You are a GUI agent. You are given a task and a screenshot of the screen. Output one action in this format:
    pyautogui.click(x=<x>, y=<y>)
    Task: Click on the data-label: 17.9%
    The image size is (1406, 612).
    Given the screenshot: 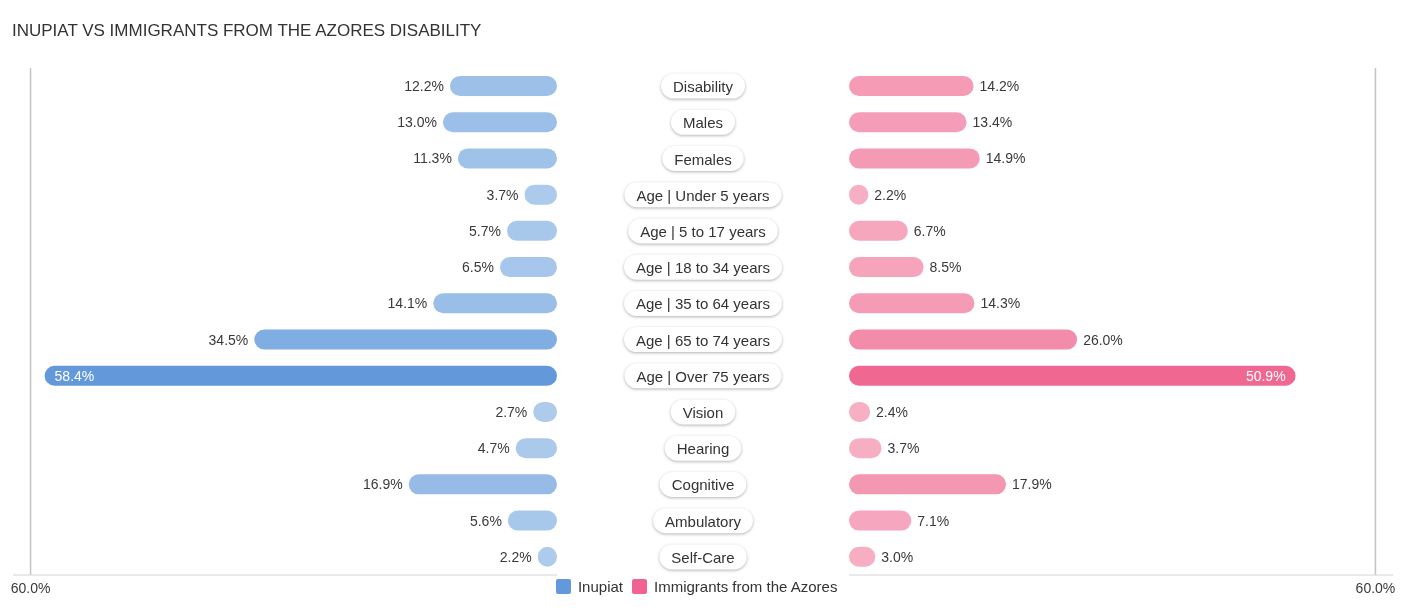 What is the action you would take?
    pyautogui.click(x=1032, y=484)
    